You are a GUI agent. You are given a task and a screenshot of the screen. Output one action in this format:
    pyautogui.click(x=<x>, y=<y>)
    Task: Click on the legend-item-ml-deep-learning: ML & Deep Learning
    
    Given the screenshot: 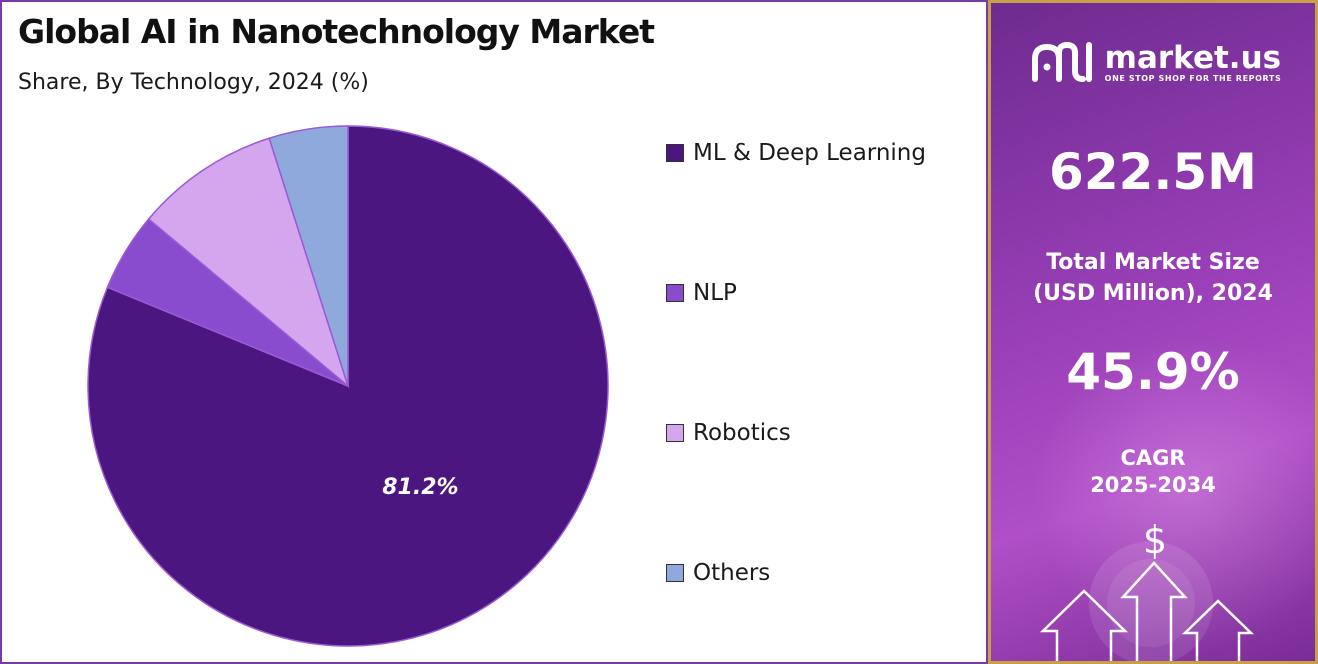 What is the action you would take?
    pyautogui.click(x=796, y=153)
    